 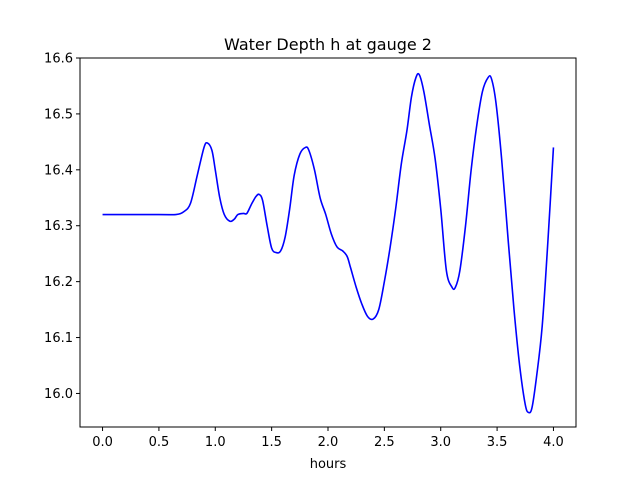 I want to click on x-tick-label: 1.5, so click(x=271, y=442).